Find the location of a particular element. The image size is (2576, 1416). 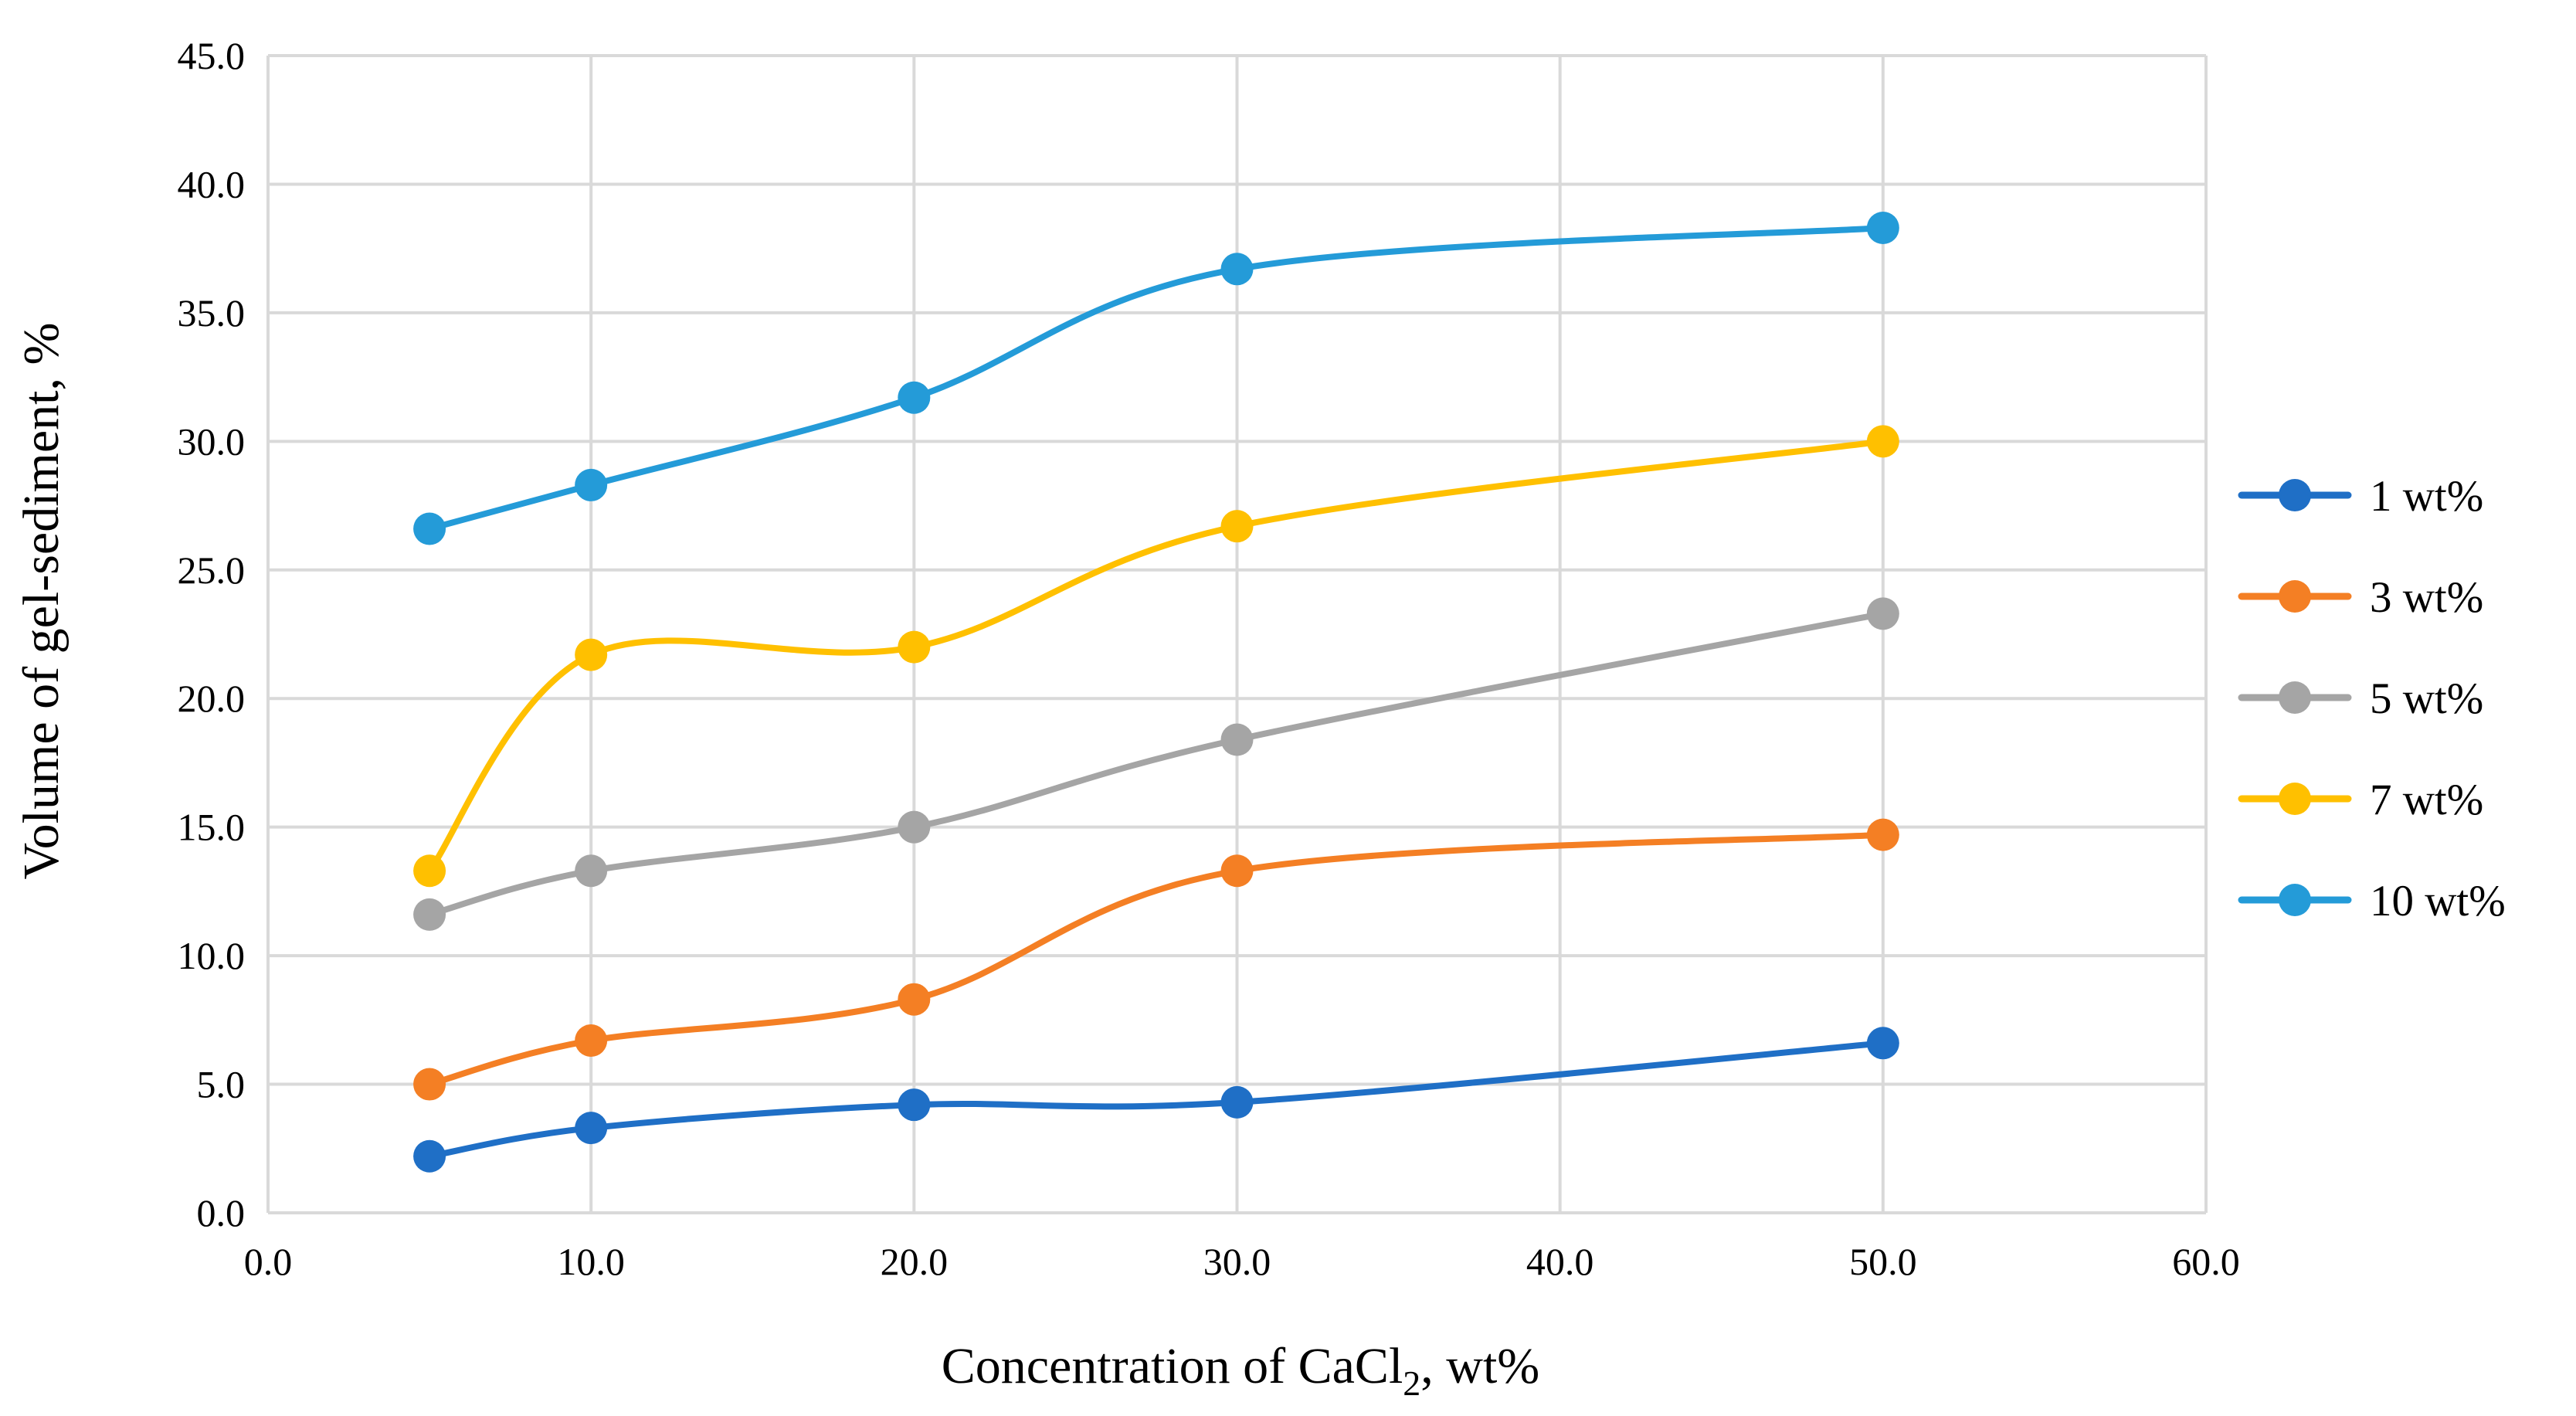

x-tick-label: 50.0 is located at coordinates (1883, 1261).